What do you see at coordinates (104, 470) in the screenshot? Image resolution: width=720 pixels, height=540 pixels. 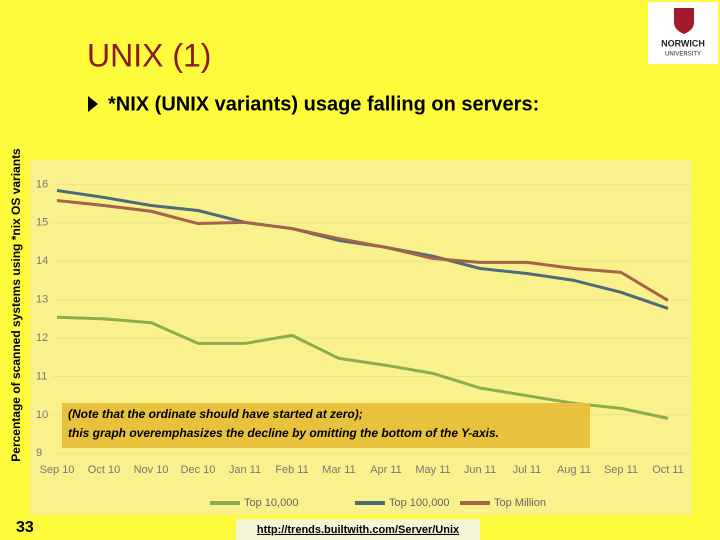 I see `x-tick-label: Oct 10` at bounding box center [104, 470].